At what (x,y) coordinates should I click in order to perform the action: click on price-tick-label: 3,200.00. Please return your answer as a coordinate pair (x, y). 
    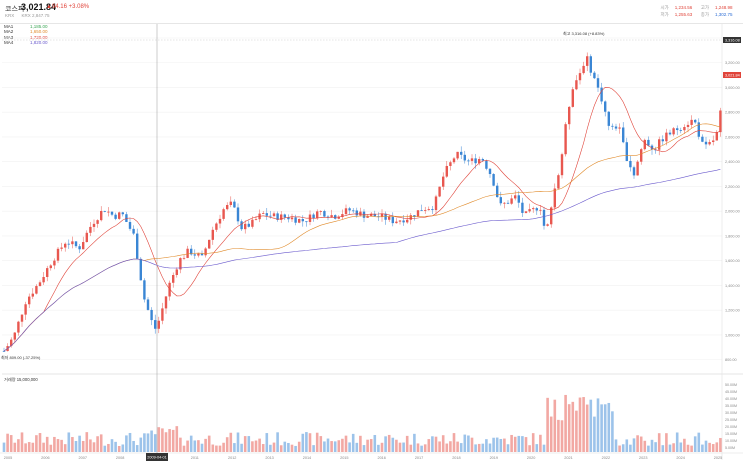
    Looking at the image, I should click on (732, 63).